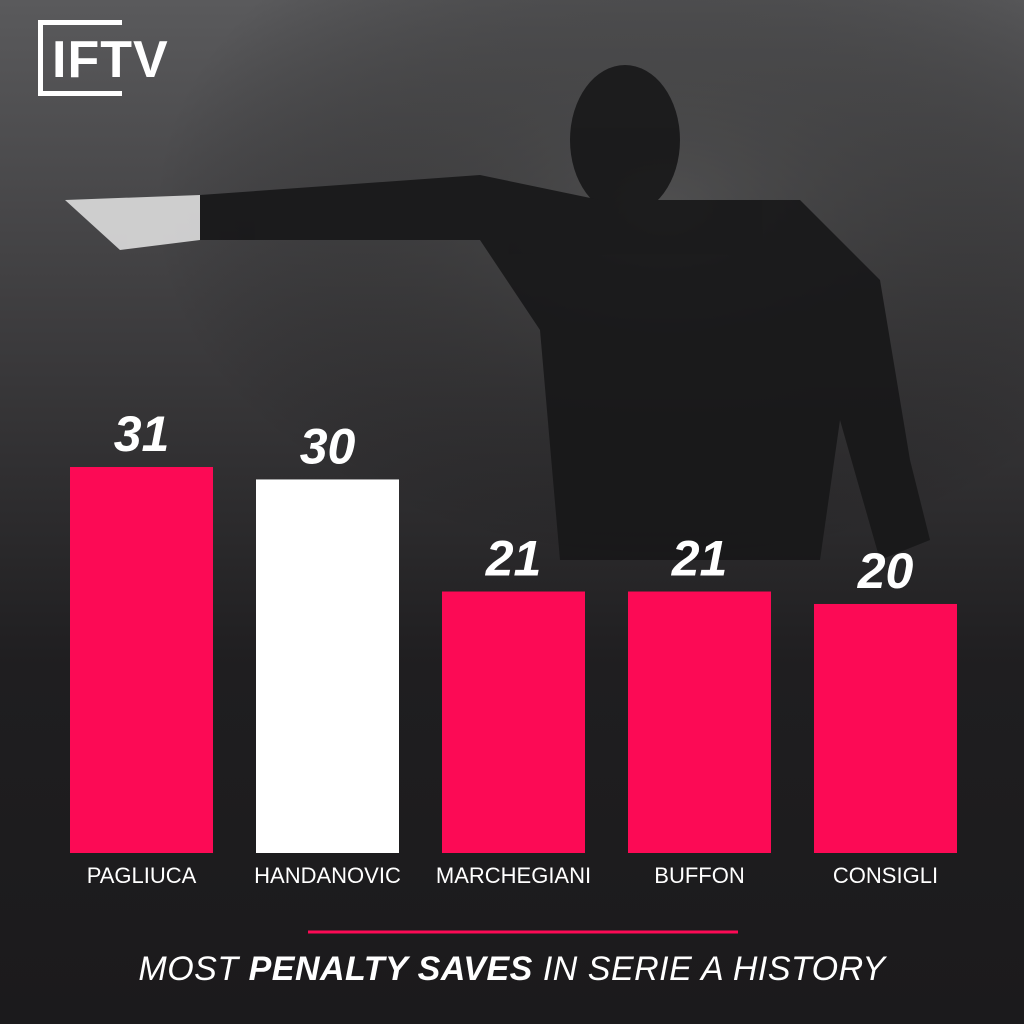 The image size is (1024, 1024). Describe the element at coordinates (699, 875) in the screenshot. I see `x-tick-label: BUFFON` at that location.